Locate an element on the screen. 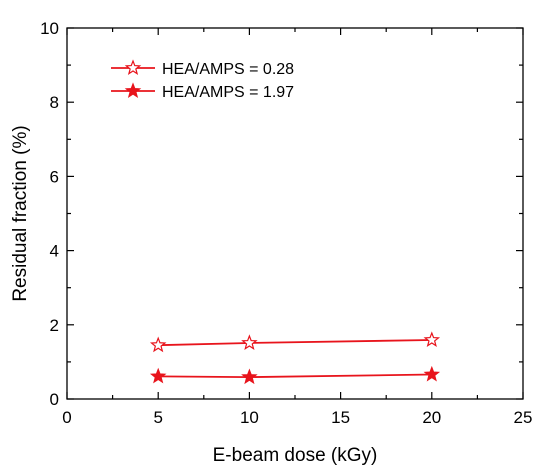 Image resolution: width=550 pixels, height=475 pixels. x-tick-label: 0 is located at coordinates (66, 417).